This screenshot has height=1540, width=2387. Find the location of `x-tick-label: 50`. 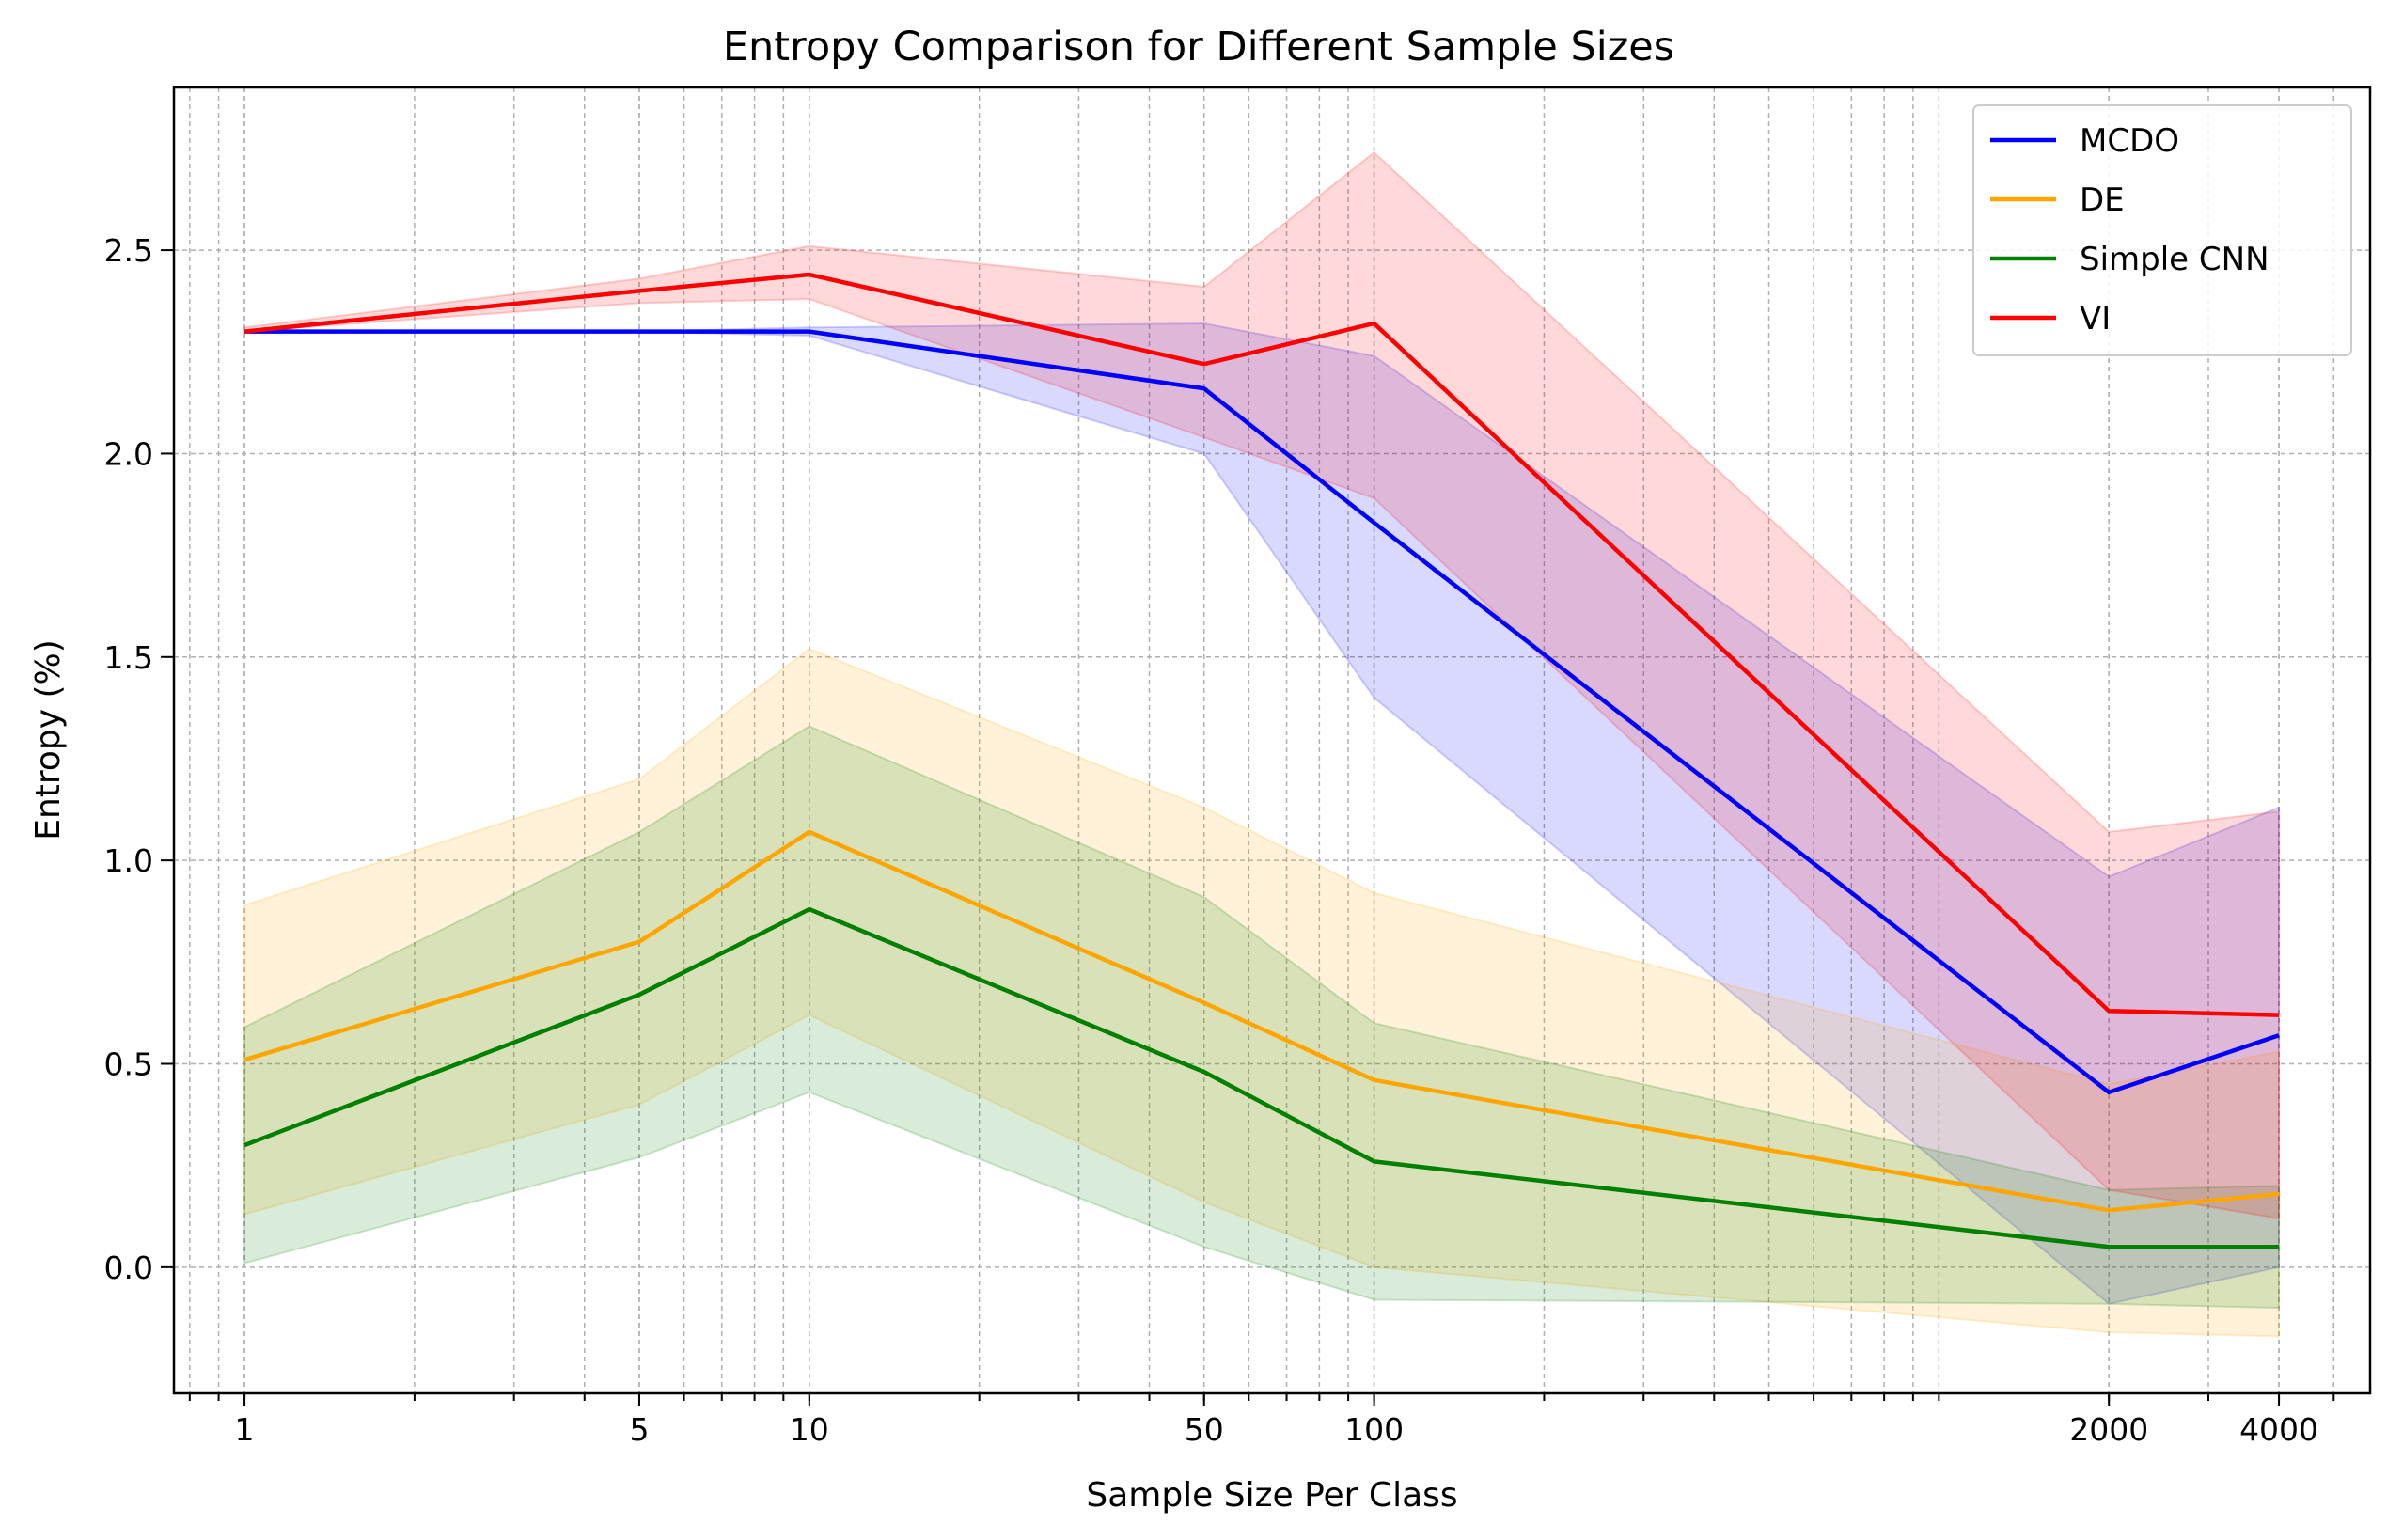

x-tick-label: 50 is located at coordinates (1204, 1429).